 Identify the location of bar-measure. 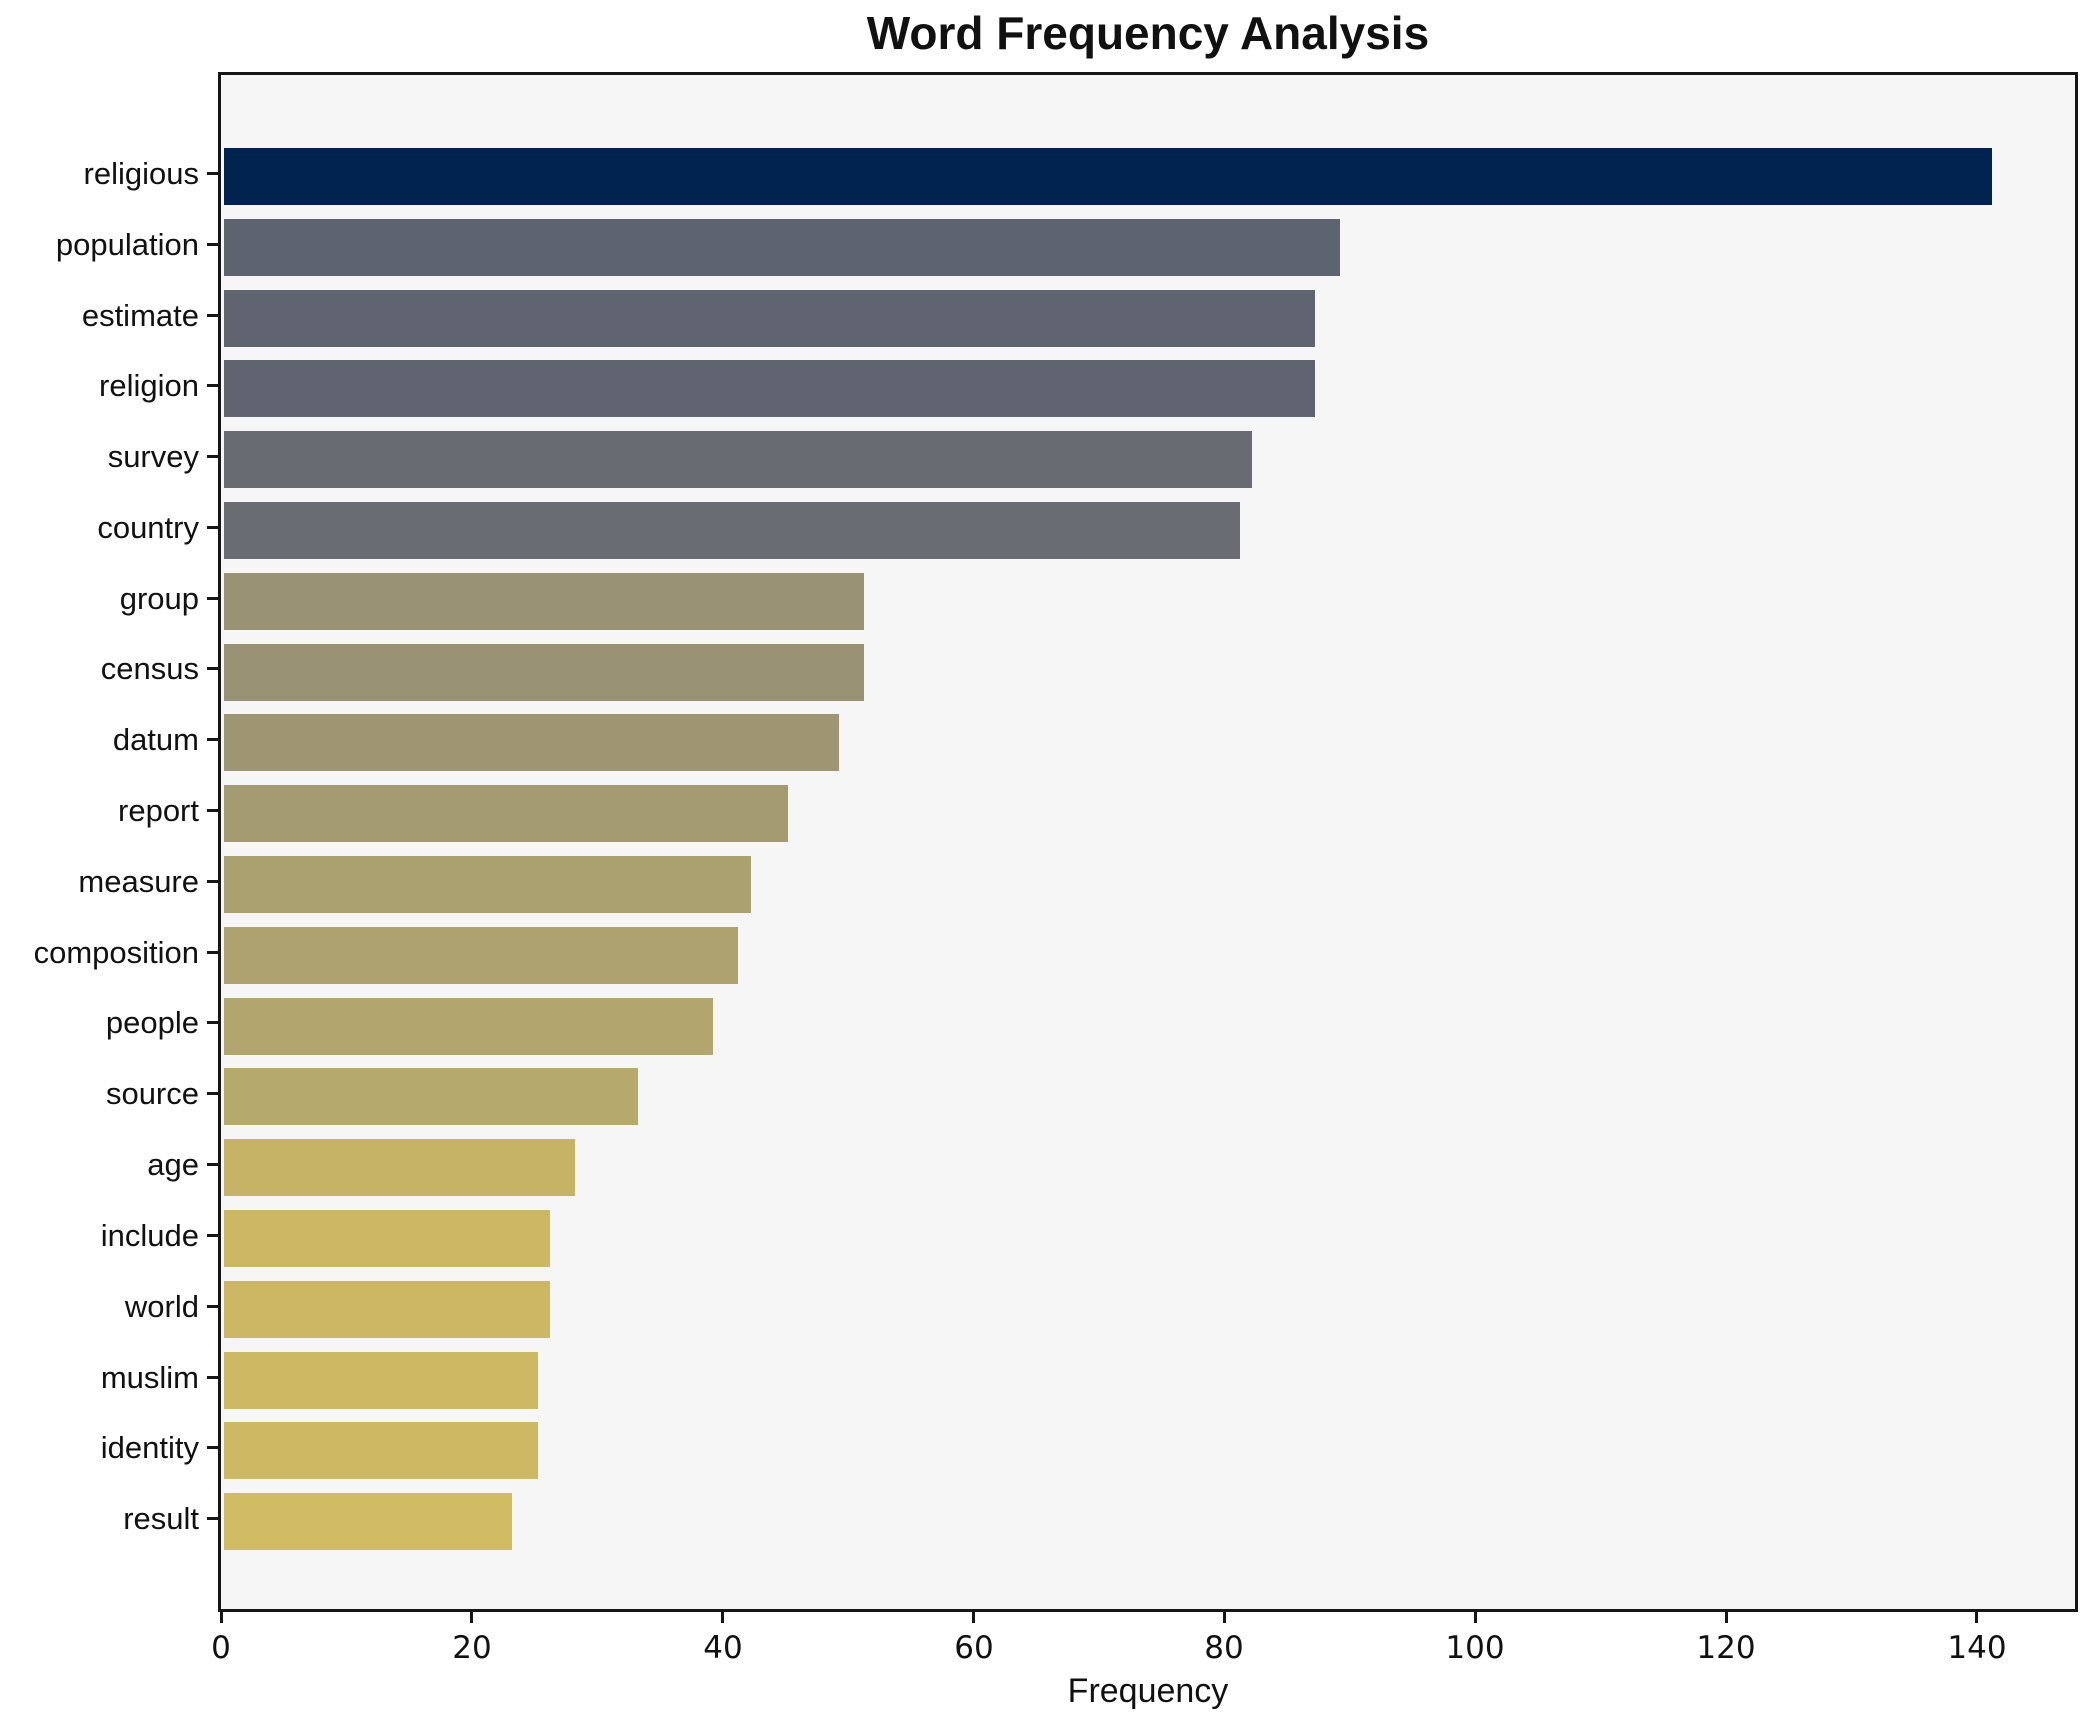
(487, 884).